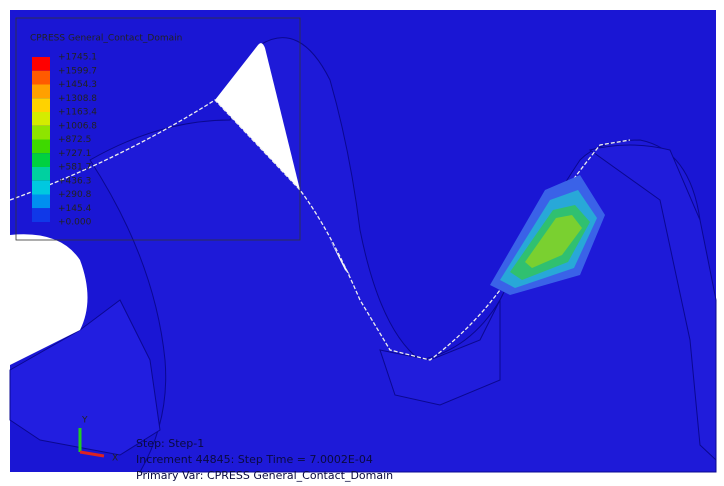  What do you see at coordinates (77, 58) in the screenshot?
I see `legend-label: +1745.1` at bounding box center [77, 58].